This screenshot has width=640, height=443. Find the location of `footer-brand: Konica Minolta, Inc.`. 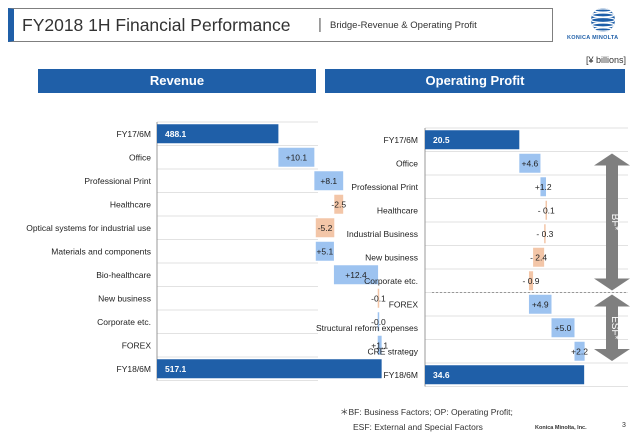

footer-brand: Konica Minolta, Inc. is located at coordinates (561, 428).